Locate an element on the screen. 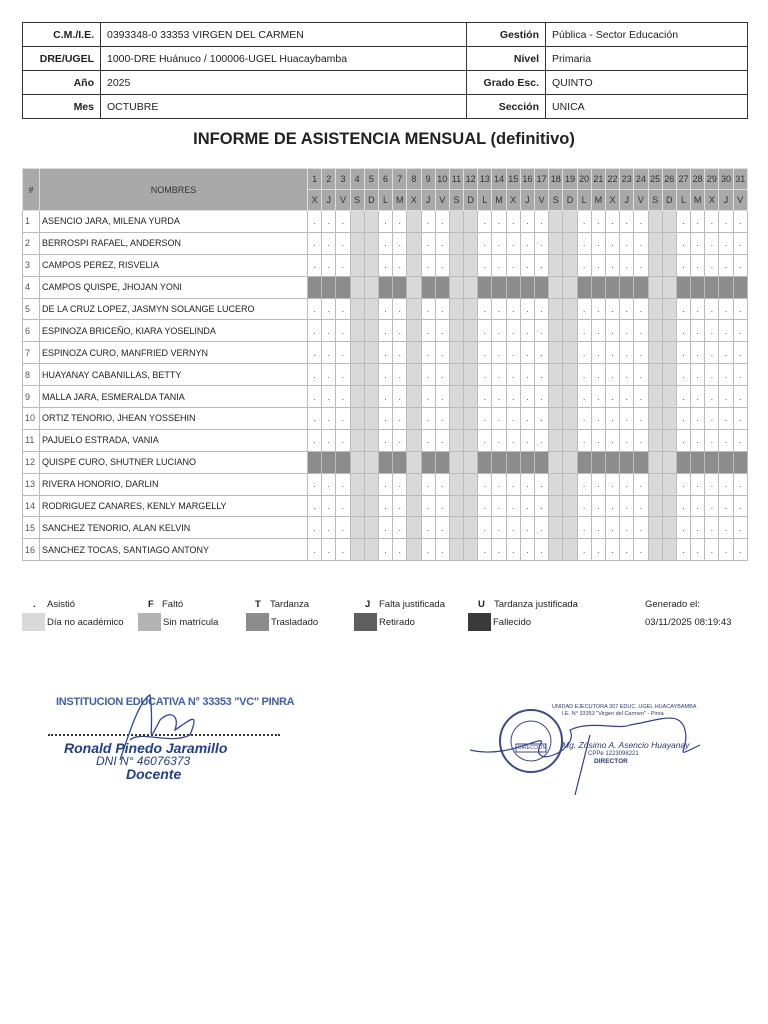 The image size is (768, 1024). student-row: 12 QUISPE CURO, SHUTNER LUCIANO is located at coordinates (385, 462).